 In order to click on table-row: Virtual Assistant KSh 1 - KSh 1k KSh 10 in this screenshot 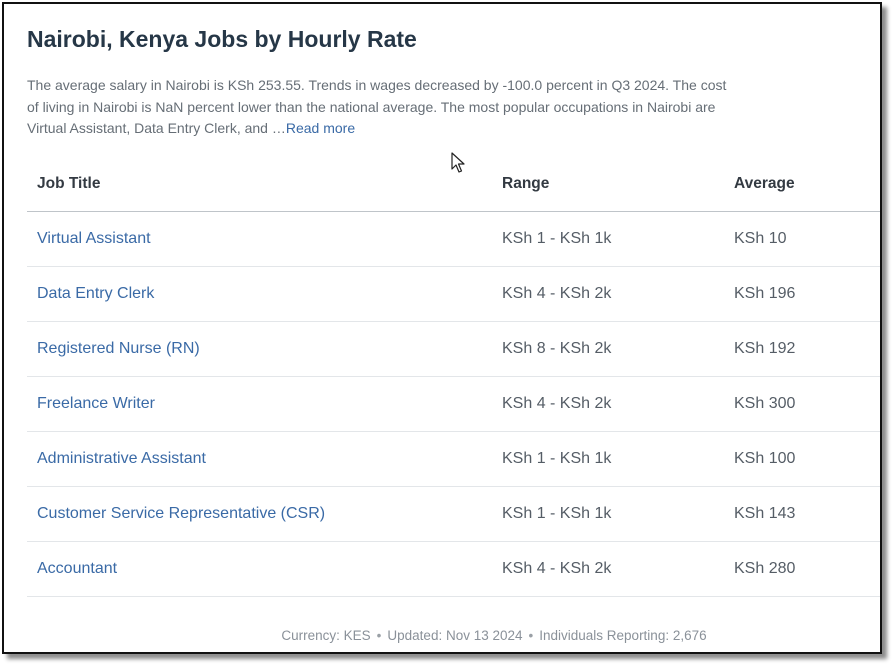, I will do `click(453, 239)`.